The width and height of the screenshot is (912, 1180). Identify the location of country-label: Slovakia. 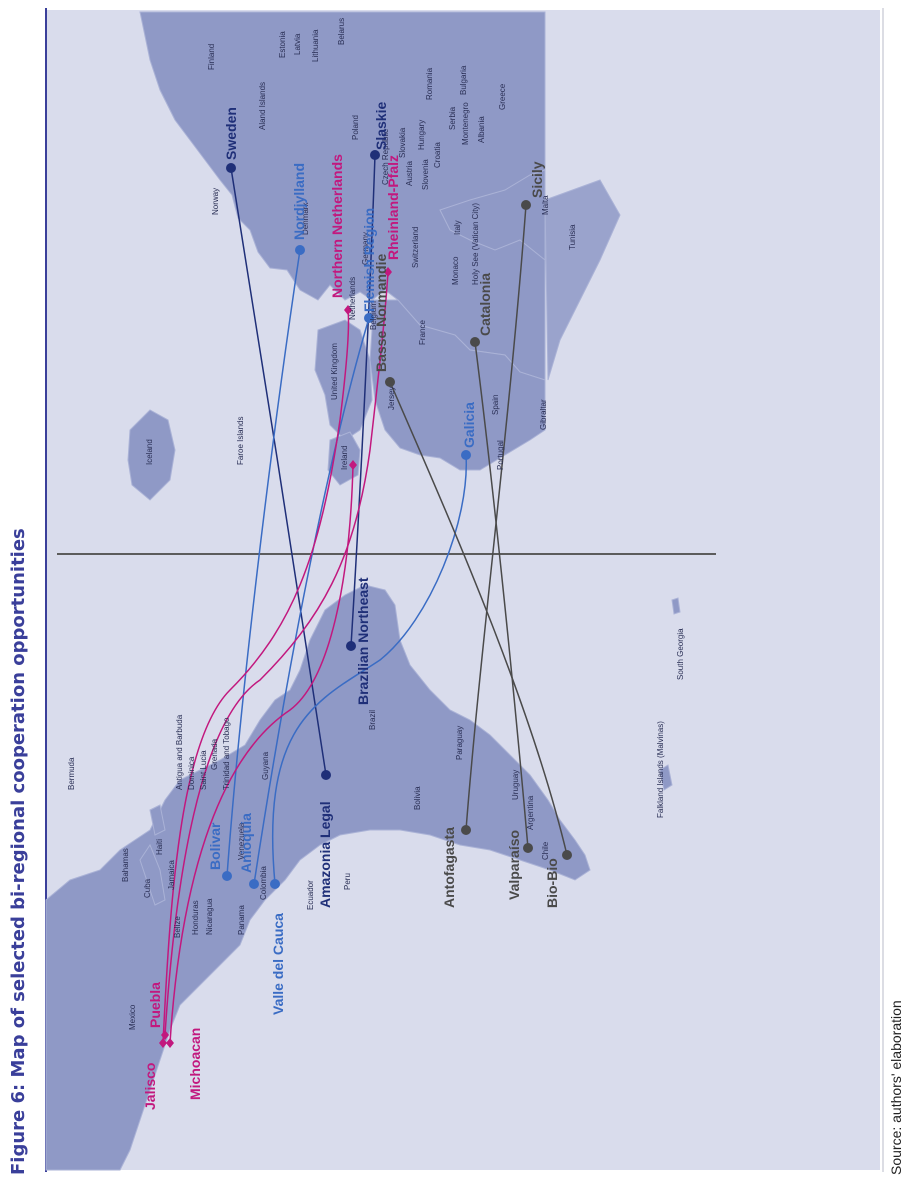
(402, 142).